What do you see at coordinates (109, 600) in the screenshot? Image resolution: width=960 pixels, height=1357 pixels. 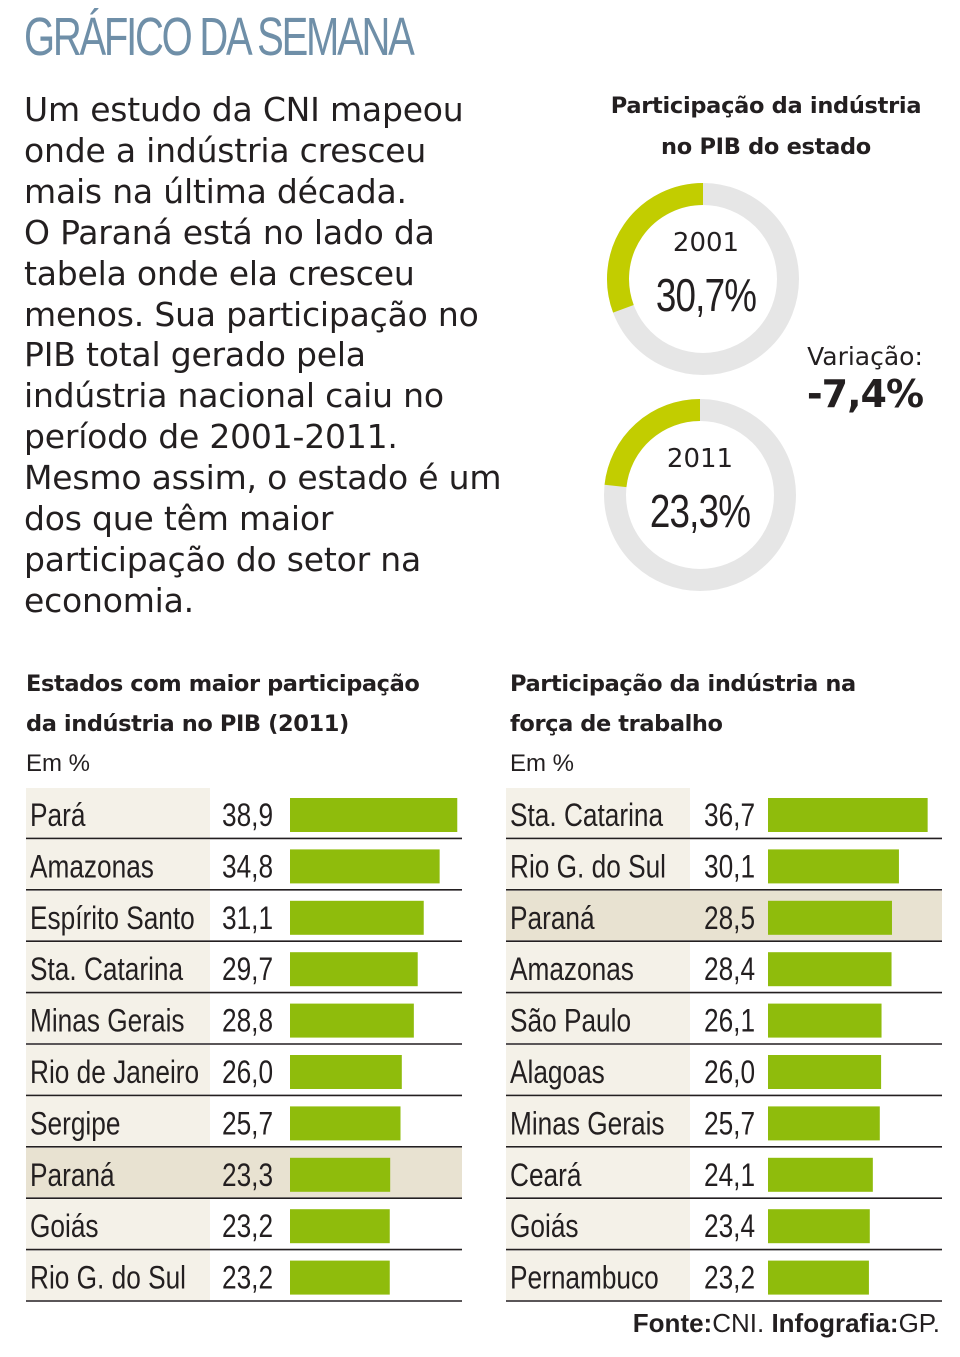 I see `intro-line: economia.` at bounding box center [109, 600].